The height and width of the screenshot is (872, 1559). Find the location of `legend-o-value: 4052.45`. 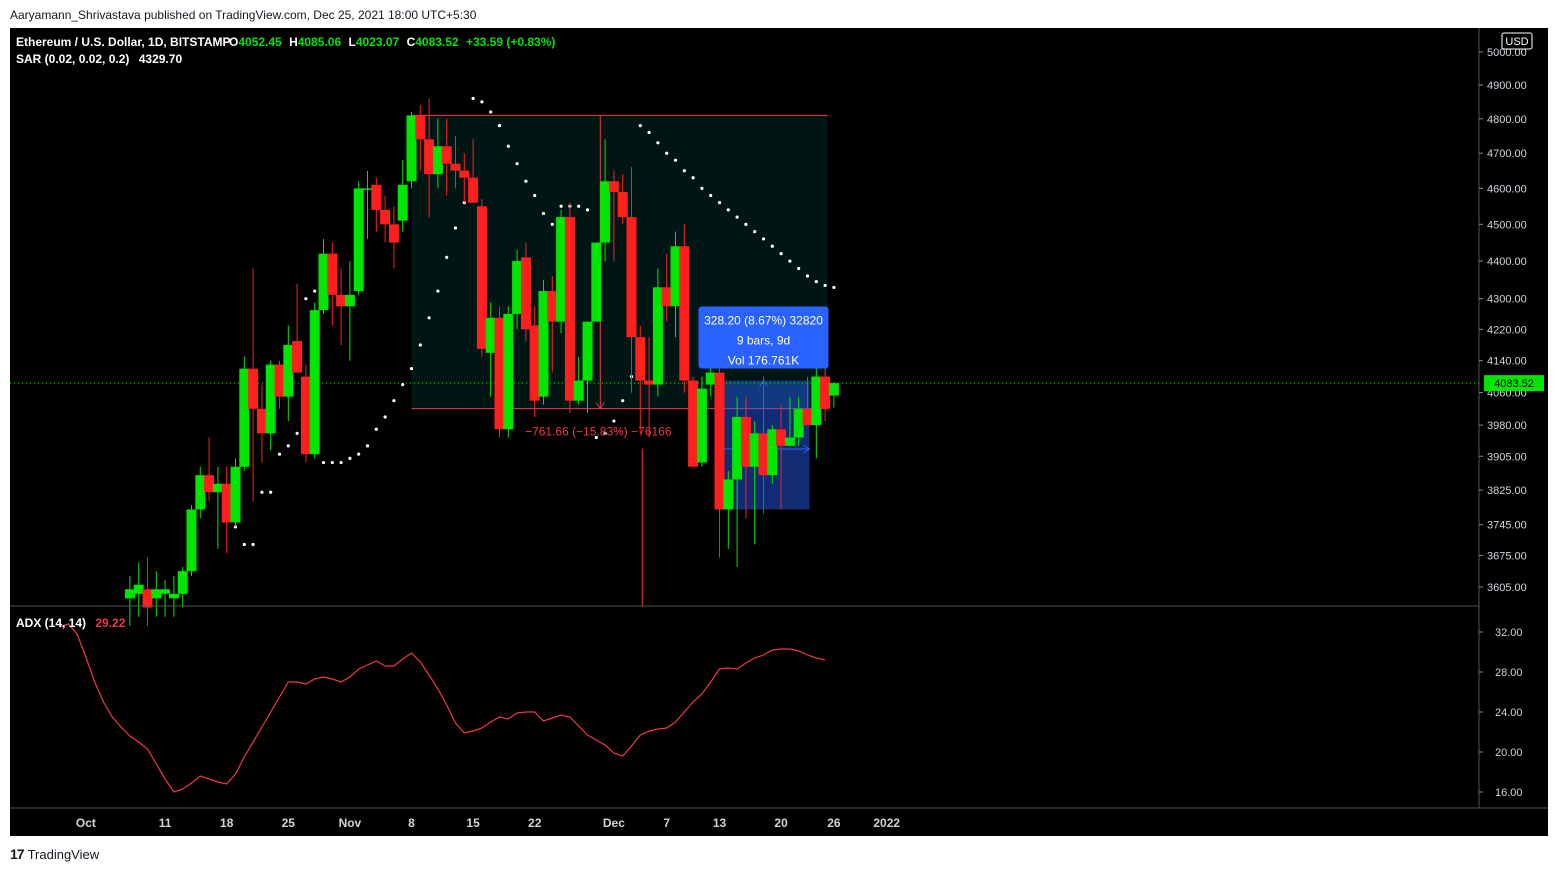

legend-o-value: 4052.45 is located at coordinates (260, 42).